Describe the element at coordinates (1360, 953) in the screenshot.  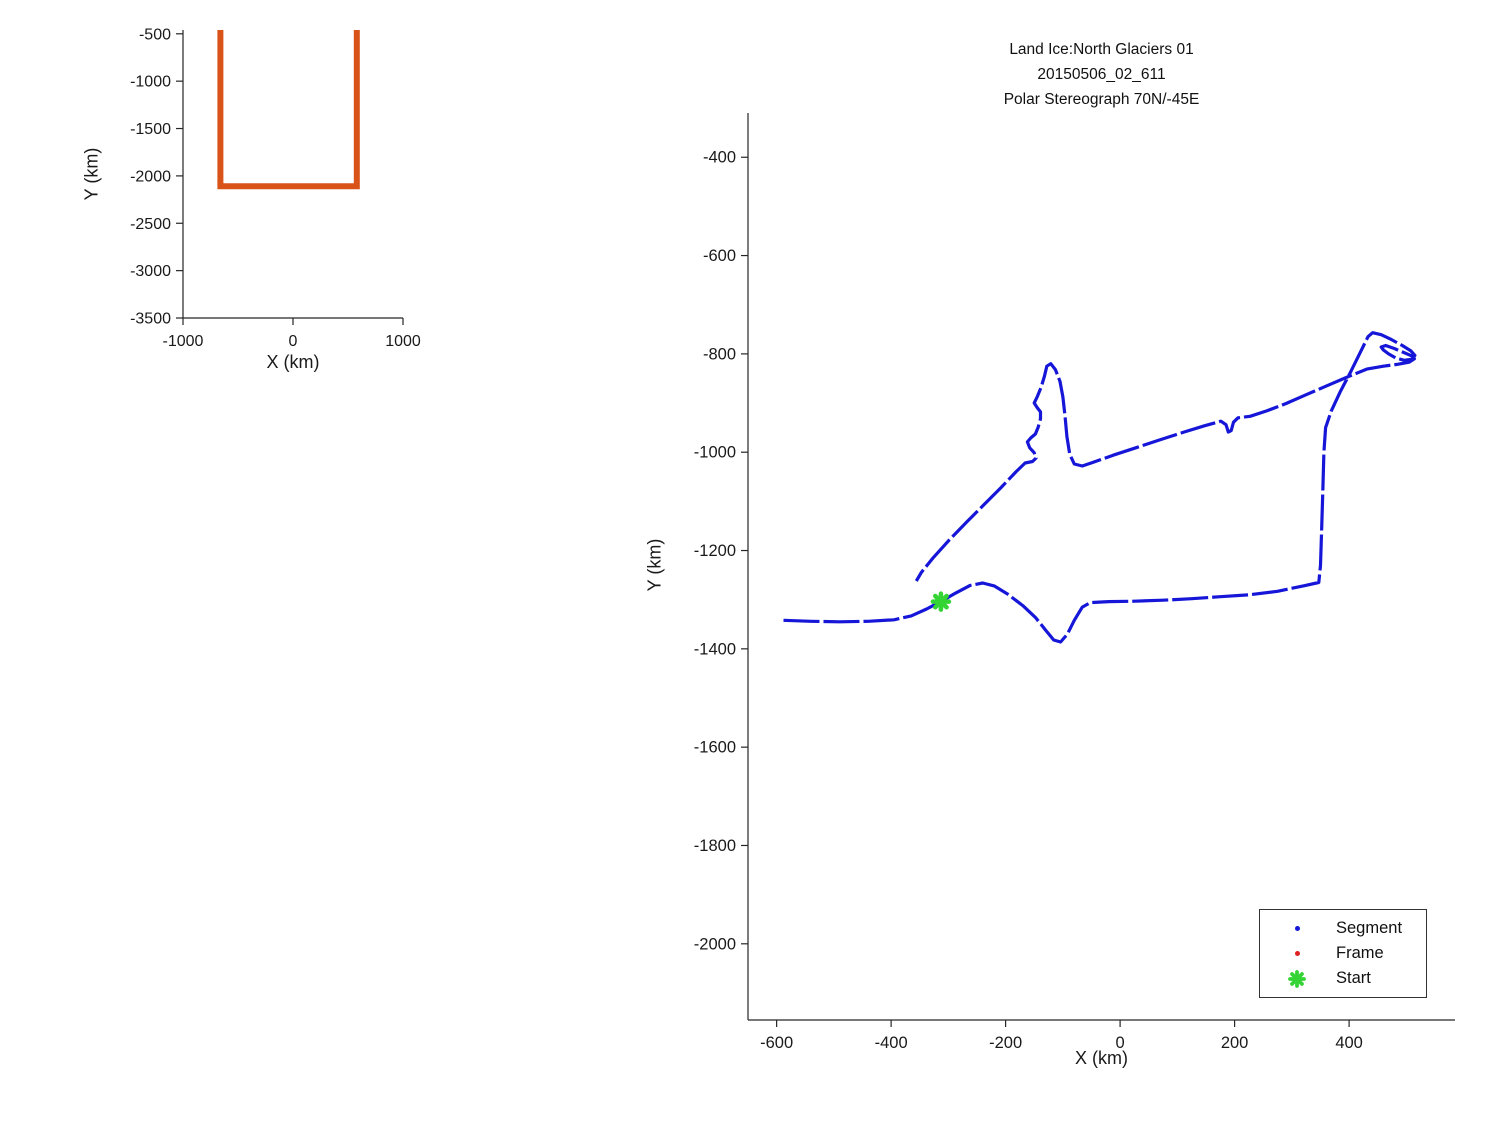
I see `legend-label-frame: Frame` at that location.